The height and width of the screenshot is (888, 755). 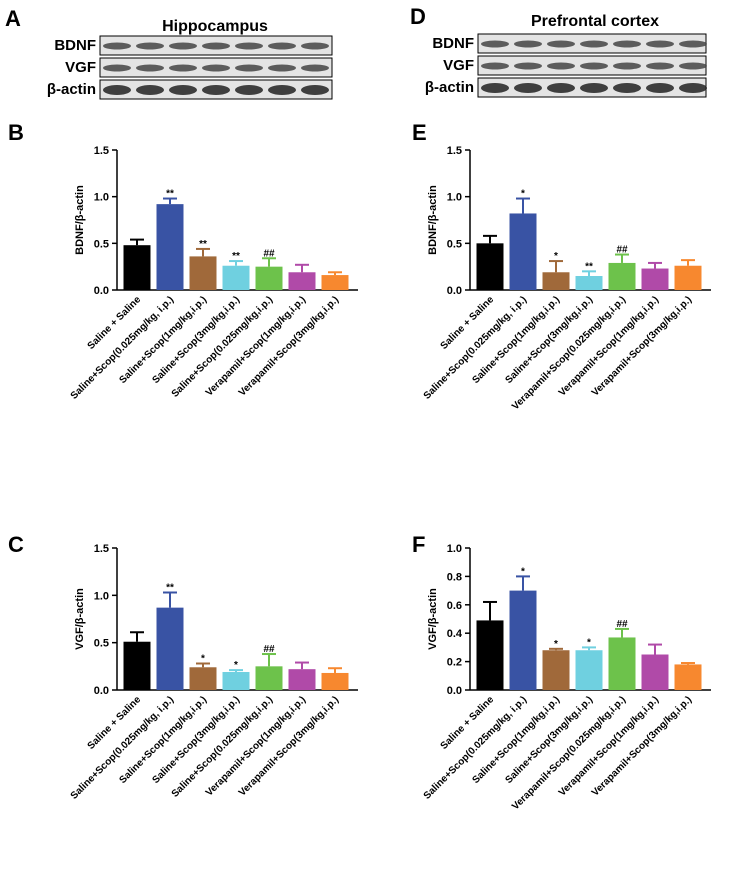 I want to click on y-tick-label: 0.6, so click(x=454, y=606).